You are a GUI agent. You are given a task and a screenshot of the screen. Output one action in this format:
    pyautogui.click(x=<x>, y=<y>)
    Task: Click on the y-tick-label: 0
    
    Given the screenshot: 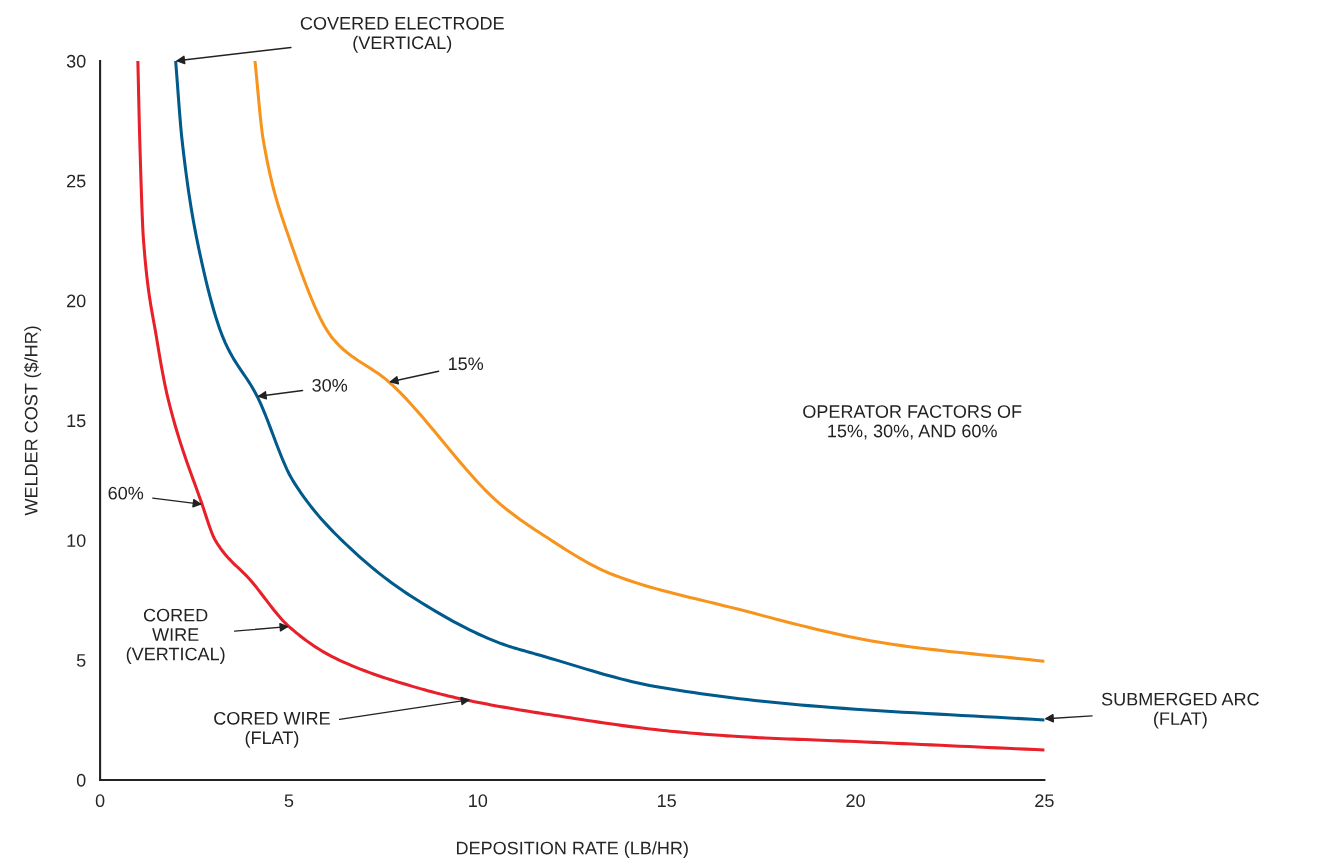 What is the action you would take?
    pyautogui.click(x=81, y=780)
    